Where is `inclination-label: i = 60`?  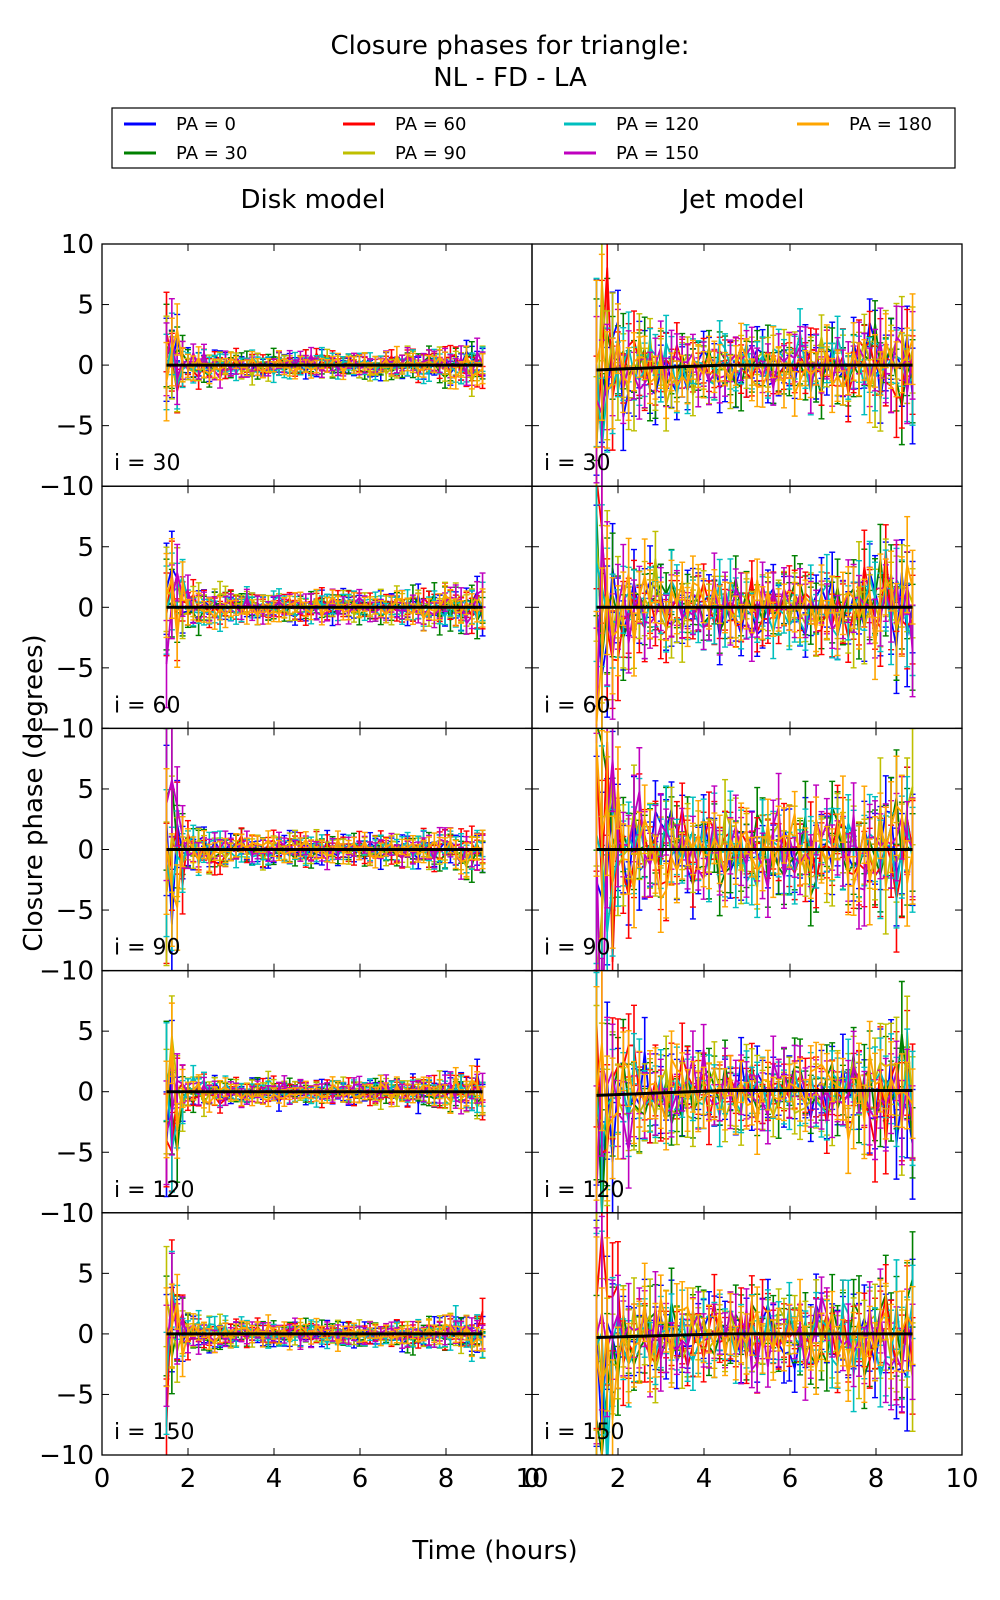
inclination-label: i = 60 is located at coordinates (147, 705).